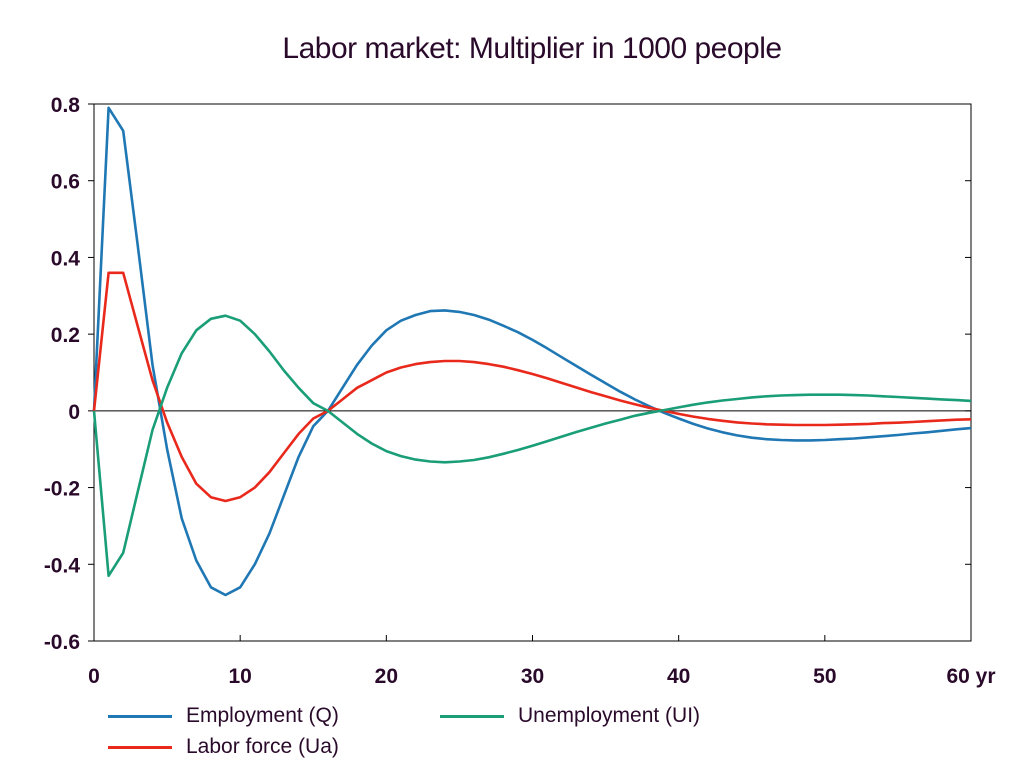 Image resolution: width=1024 pixels, height=778 pixels. I want to click on x-tick-label: 50, so click(824, 676).